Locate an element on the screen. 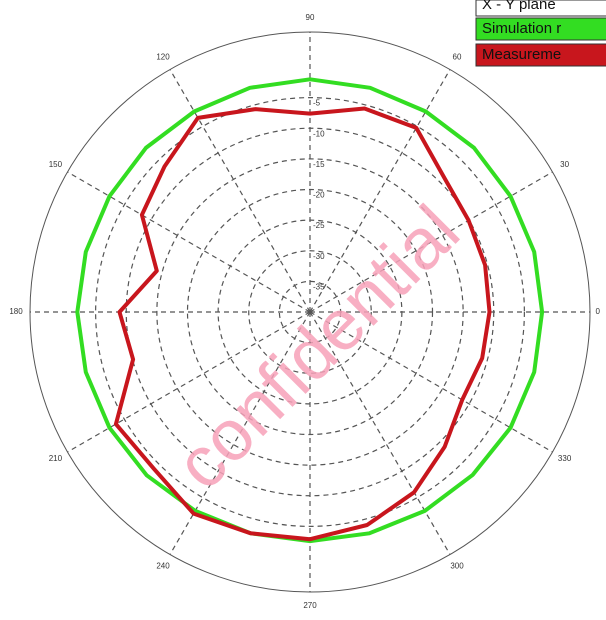 The width and height of the screenshot is (606, 620). r-tick-label: -5 is located at coordinates (317, 103).